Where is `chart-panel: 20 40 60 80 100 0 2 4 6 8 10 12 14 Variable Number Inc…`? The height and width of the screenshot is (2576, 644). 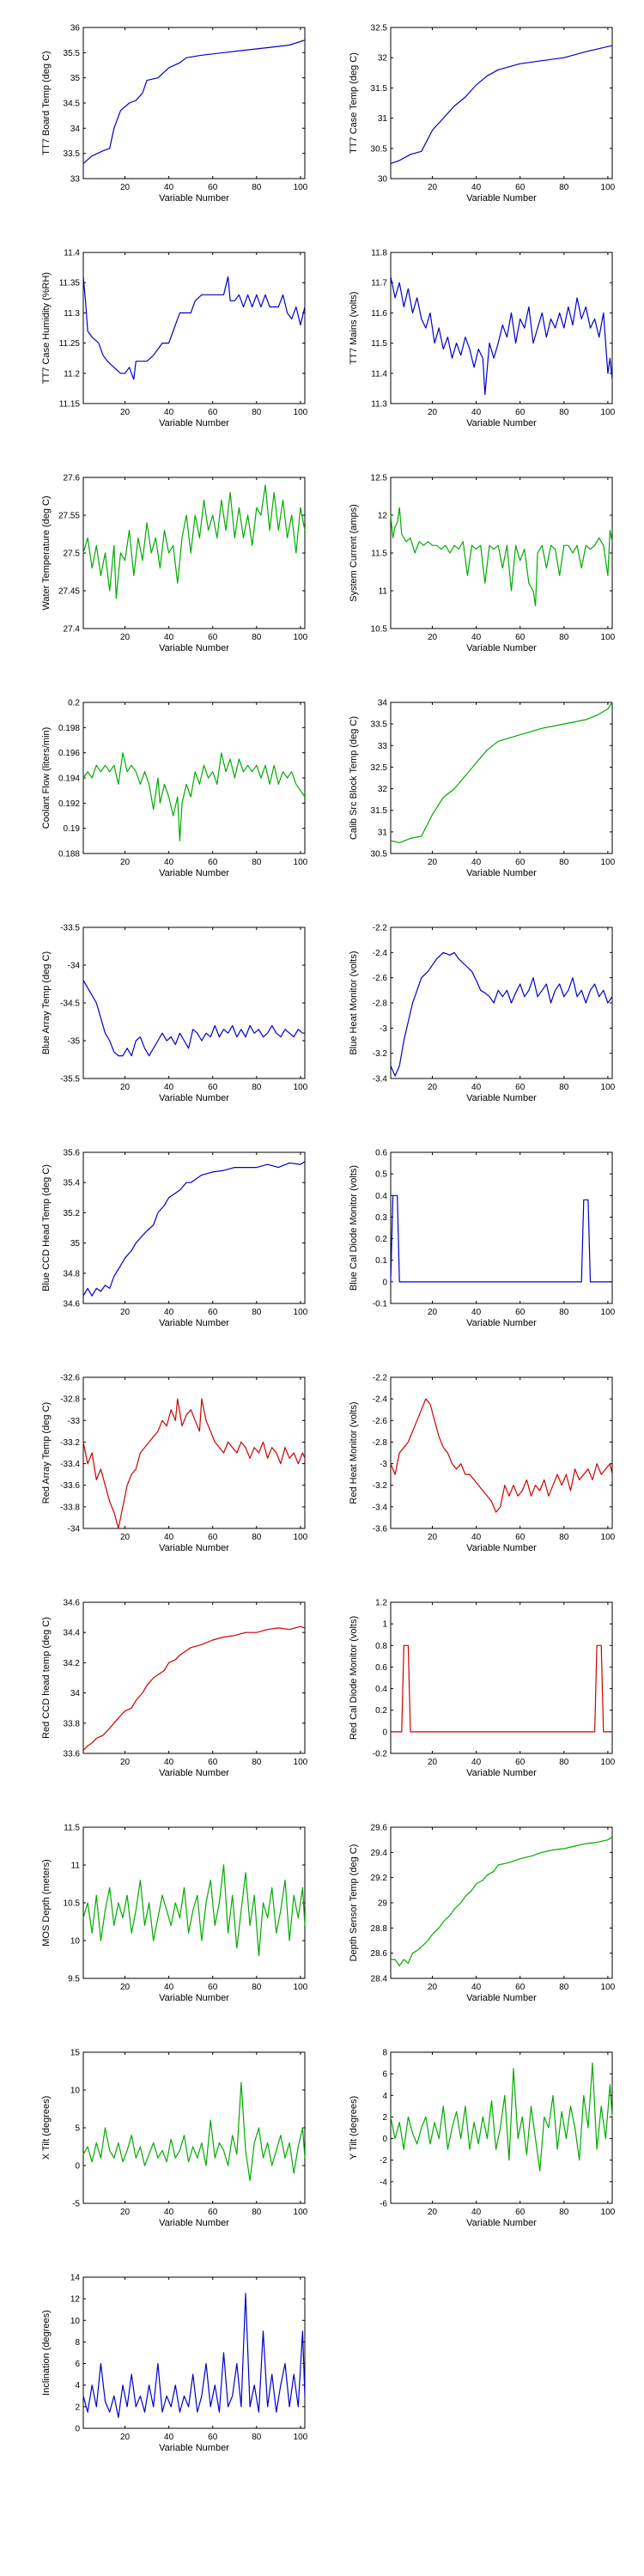 chart-panel: 20 40 60 80 100 0 2 4 6 8 10 12 14 Variable Number Inc… is located at coordinates (175, 2364).